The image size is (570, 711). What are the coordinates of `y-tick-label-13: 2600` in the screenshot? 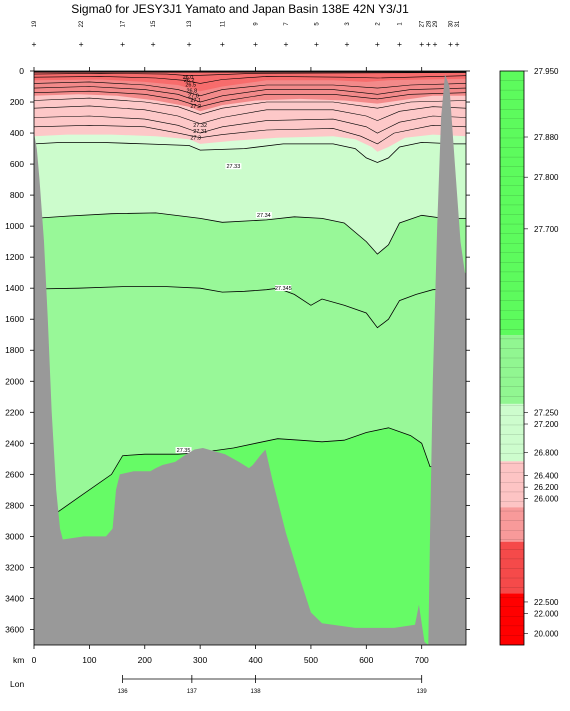 It's located at (14, 474).